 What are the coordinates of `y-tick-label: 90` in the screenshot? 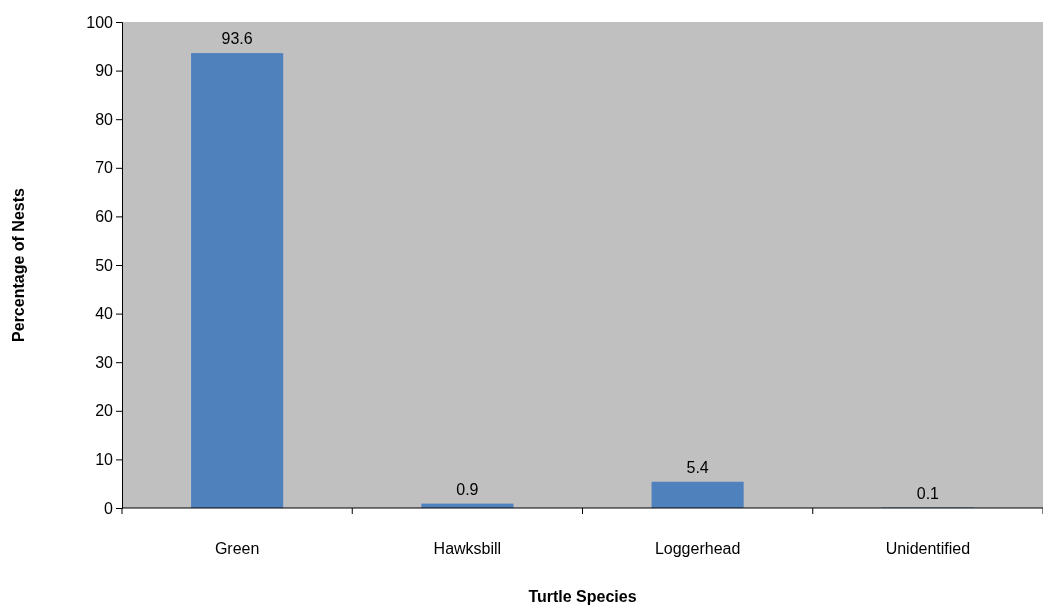 It's located at (104, 71).